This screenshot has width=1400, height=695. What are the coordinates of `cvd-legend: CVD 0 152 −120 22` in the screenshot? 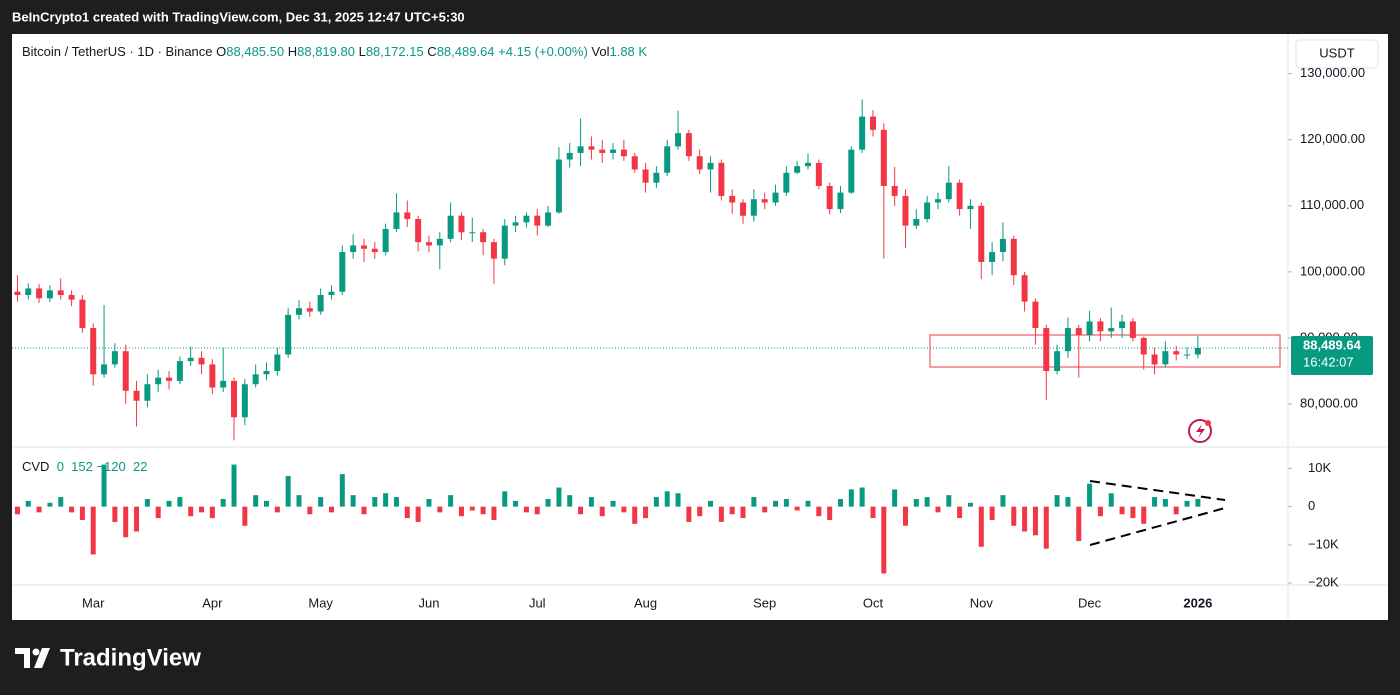 It's located at (84, 466).